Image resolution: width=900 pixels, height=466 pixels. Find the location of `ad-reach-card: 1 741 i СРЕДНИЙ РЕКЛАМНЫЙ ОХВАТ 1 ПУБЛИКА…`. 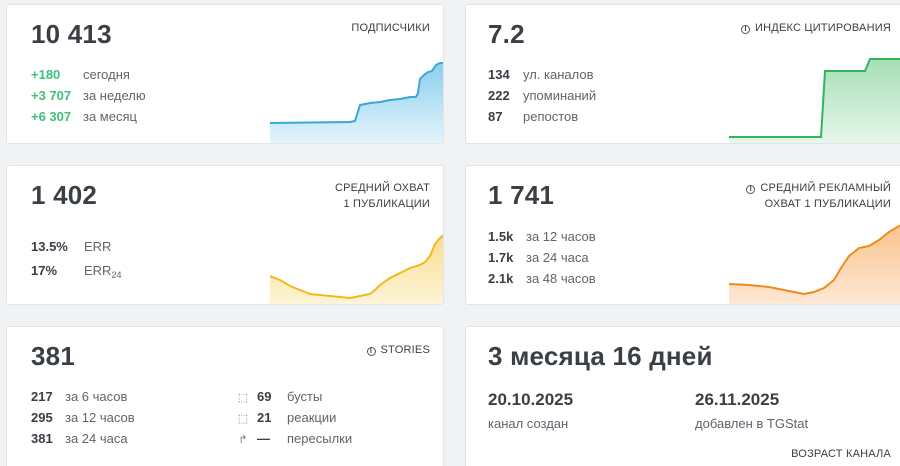

ad-reach-card: 1 741 i СРЕДНИЙ РЕКЛАМНЫЙ ОХВАТ 1 ПУБЛИКА… is located at coordinates (682, 235).